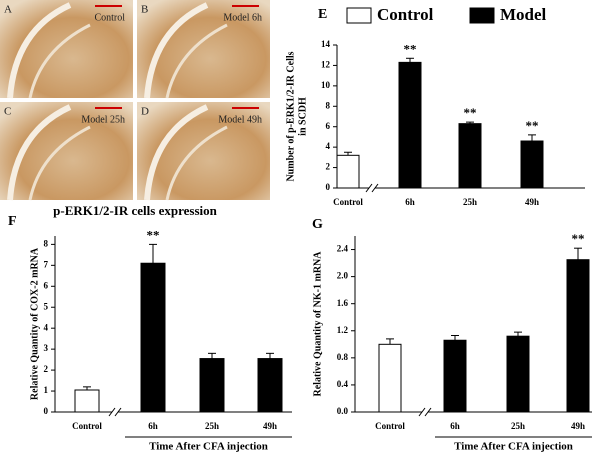 The width and height of the screenshot is (600, 452). What do you see at coordinates (12, 221) in the screenshot?
I see `panel-letter: F` at bounding box center [12, 221].